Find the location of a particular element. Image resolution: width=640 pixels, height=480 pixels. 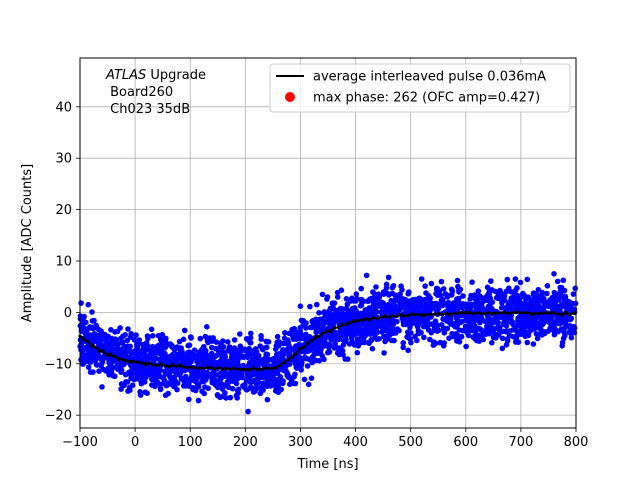

y-tick-label: 40 is located at coordinates (63, 107).